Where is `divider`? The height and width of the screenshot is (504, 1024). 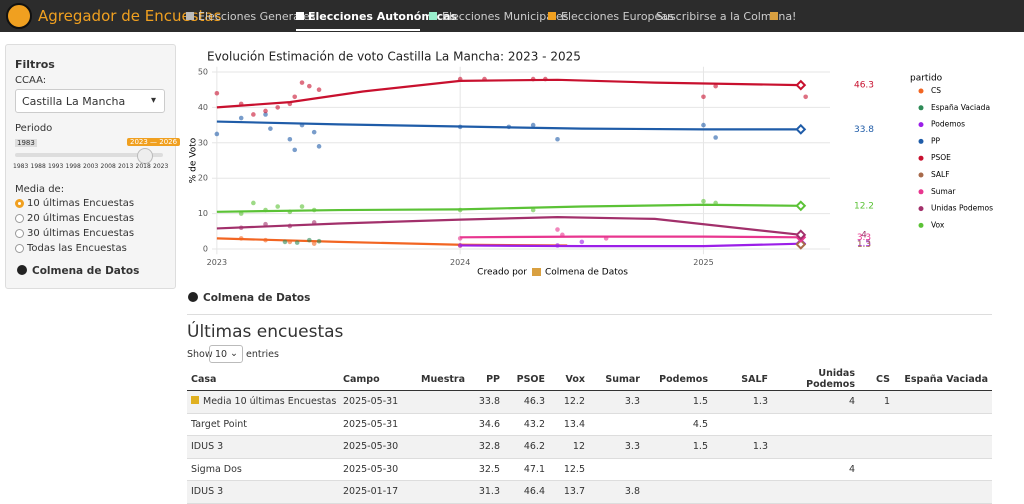 divider is located at coordinates (589, 314).